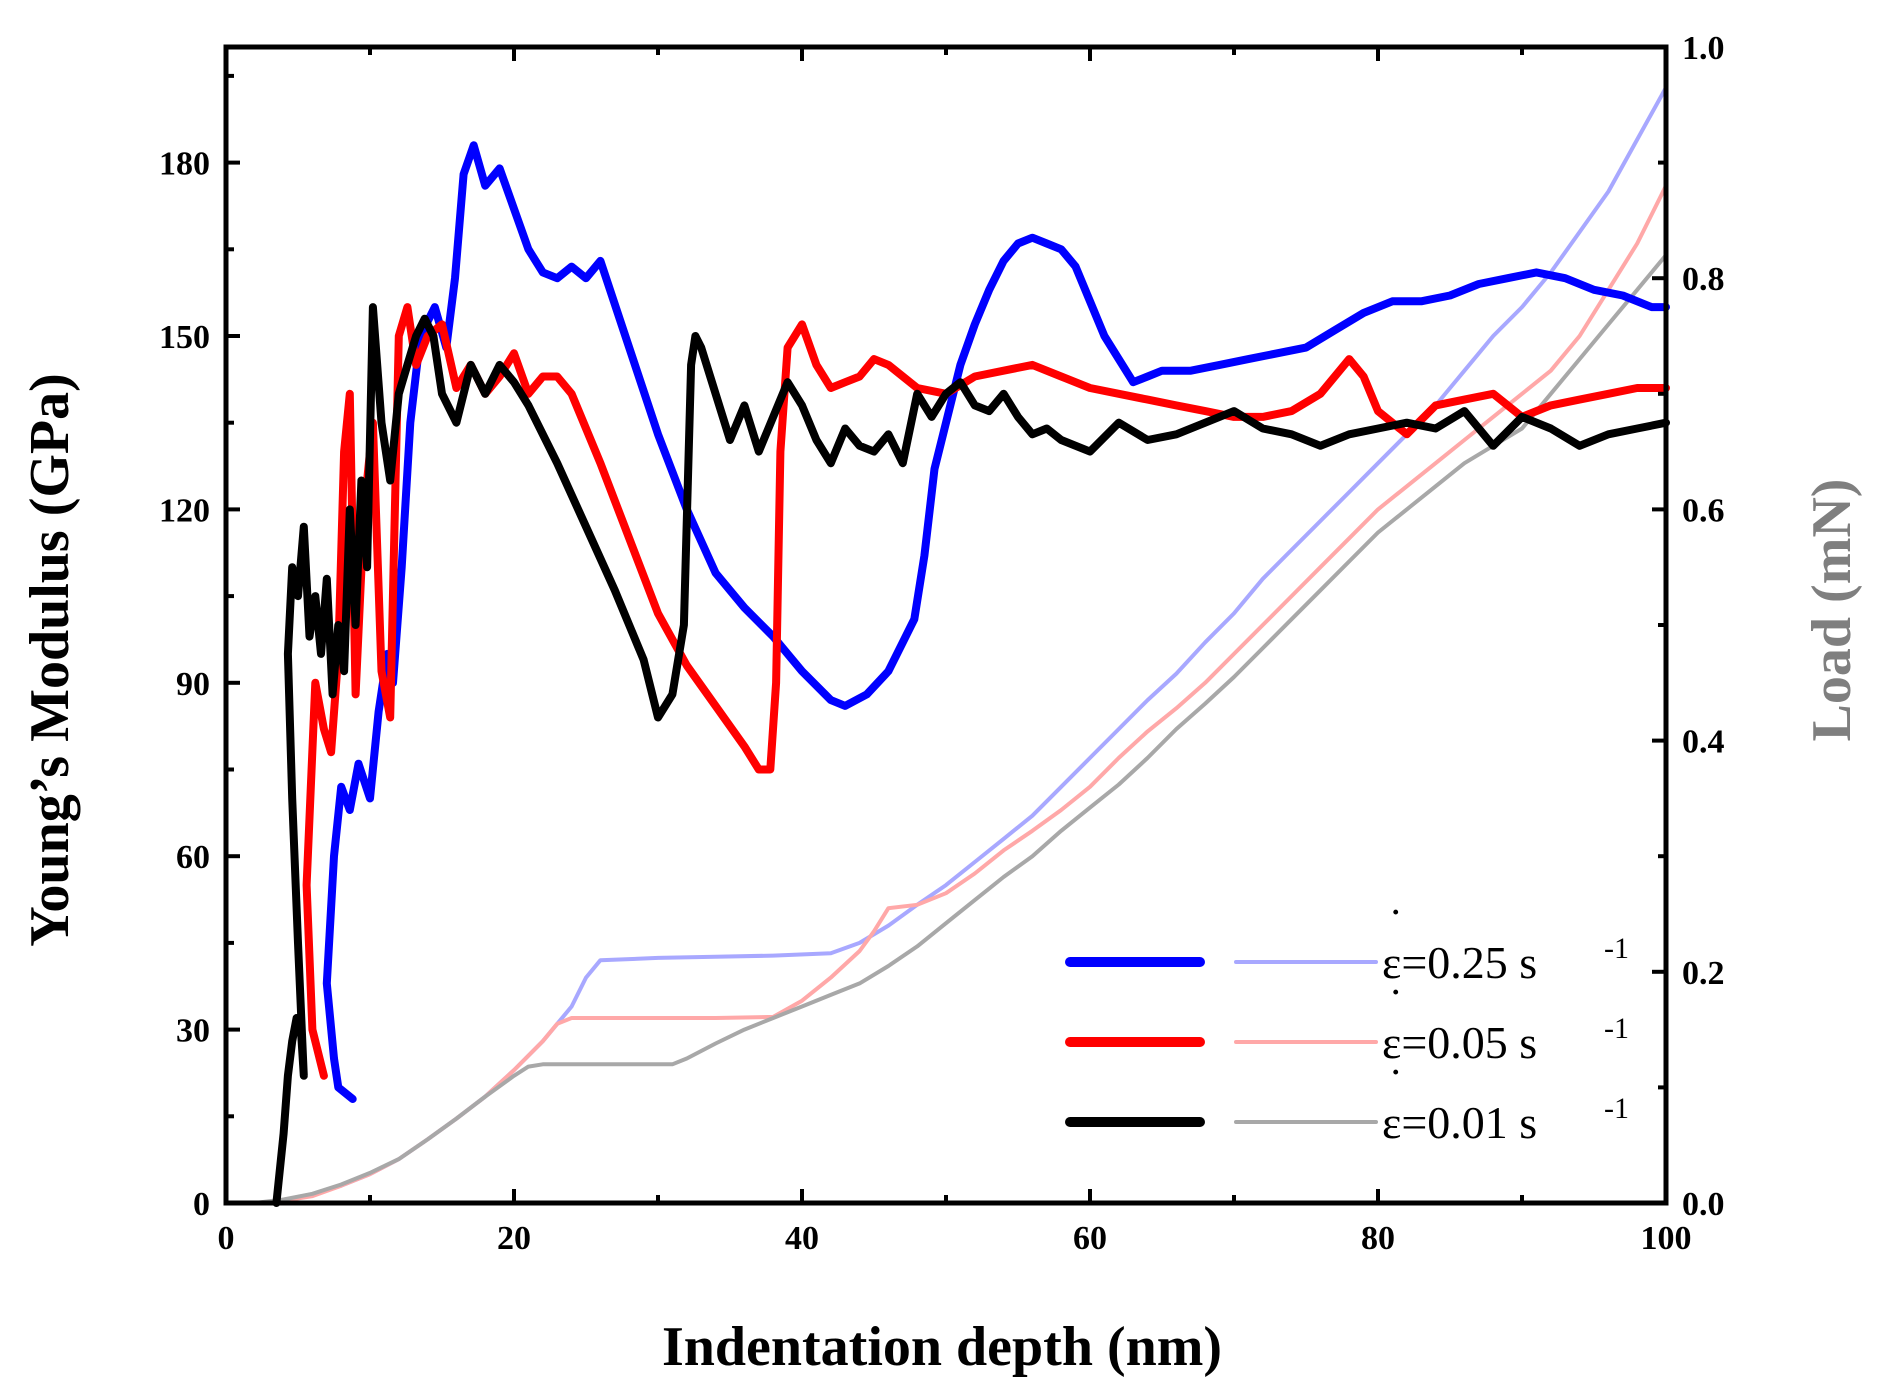 The height and width of the screenshot is (1393, 1884). I want to click on y-left-tick-label: 120, so click(184, 510).